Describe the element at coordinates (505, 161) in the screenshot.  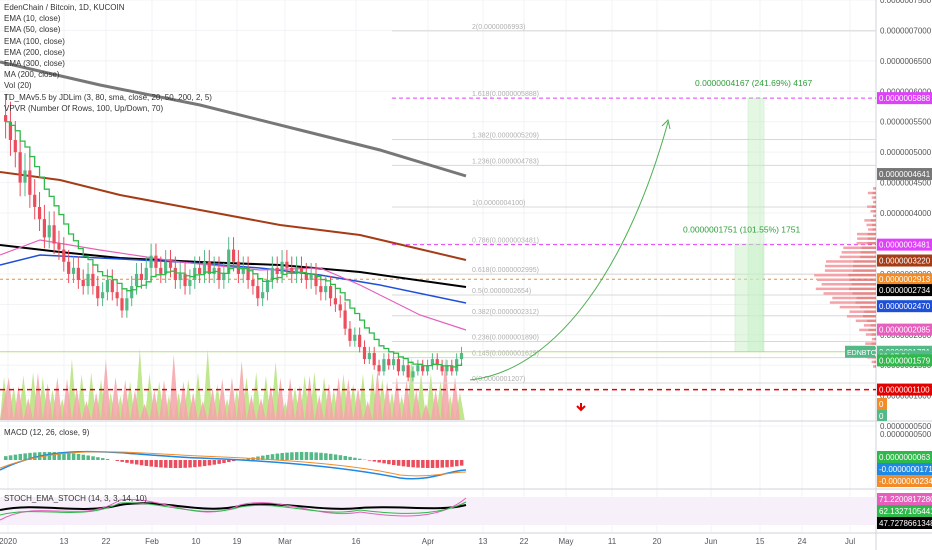
I see `fib-level-label: 1.236(0.0000004783)` at that location.